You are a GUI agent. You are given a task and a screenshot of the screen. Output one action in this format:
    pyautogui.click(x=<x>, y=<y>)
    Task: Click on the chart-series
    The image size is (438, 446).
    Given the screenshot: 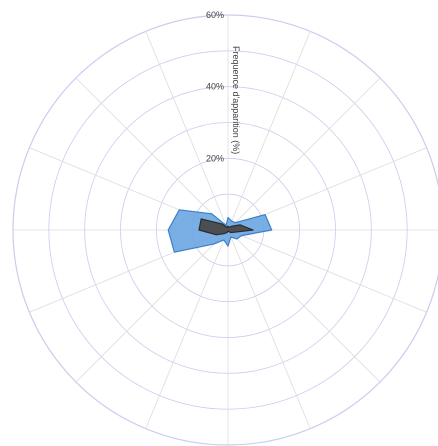 What is the action you would take?
    pyautogui.click(x=220, y=231)
    